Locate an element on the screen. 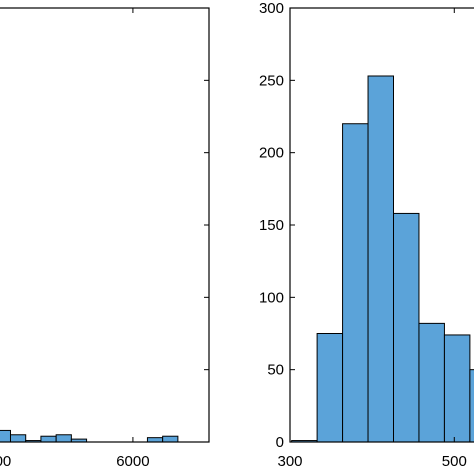 Image resolution: width=474 pixels, height=474 pixels. left-xtick-label-0: 4000 is located at coordinates (5, 461).